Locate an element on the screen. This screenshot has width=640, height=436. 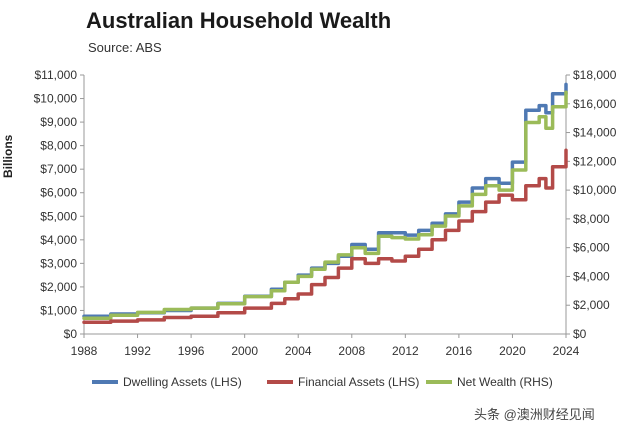
right-tick-label: $16,000 is located at coordinates (595, 104).